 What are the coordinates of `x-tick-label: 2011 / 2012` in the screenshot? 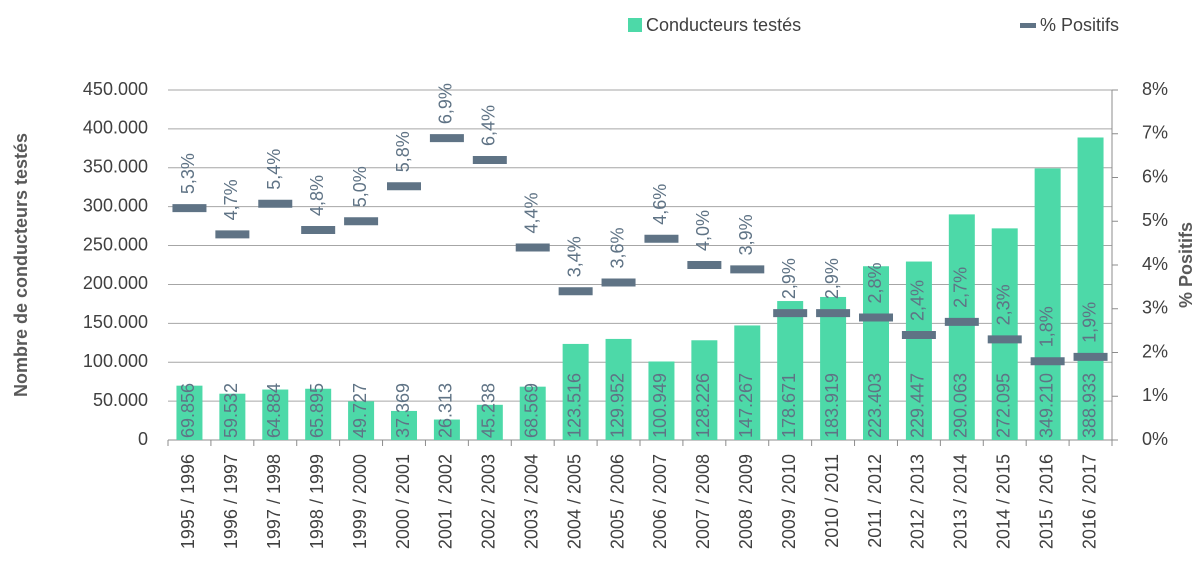 It's located at (875, 501).